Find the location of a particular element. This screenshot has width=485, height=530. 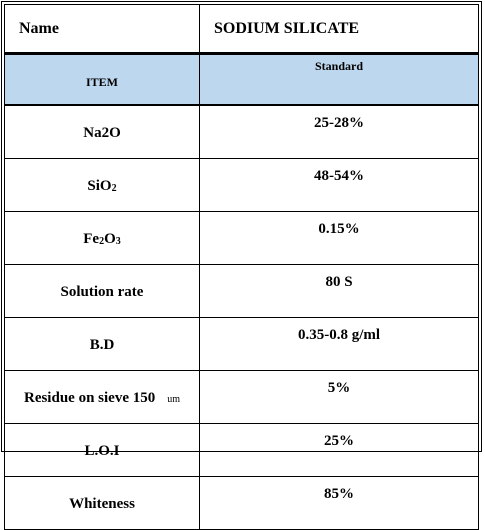

item-cell: Fe2O3 is located at coordinates (102, 238).